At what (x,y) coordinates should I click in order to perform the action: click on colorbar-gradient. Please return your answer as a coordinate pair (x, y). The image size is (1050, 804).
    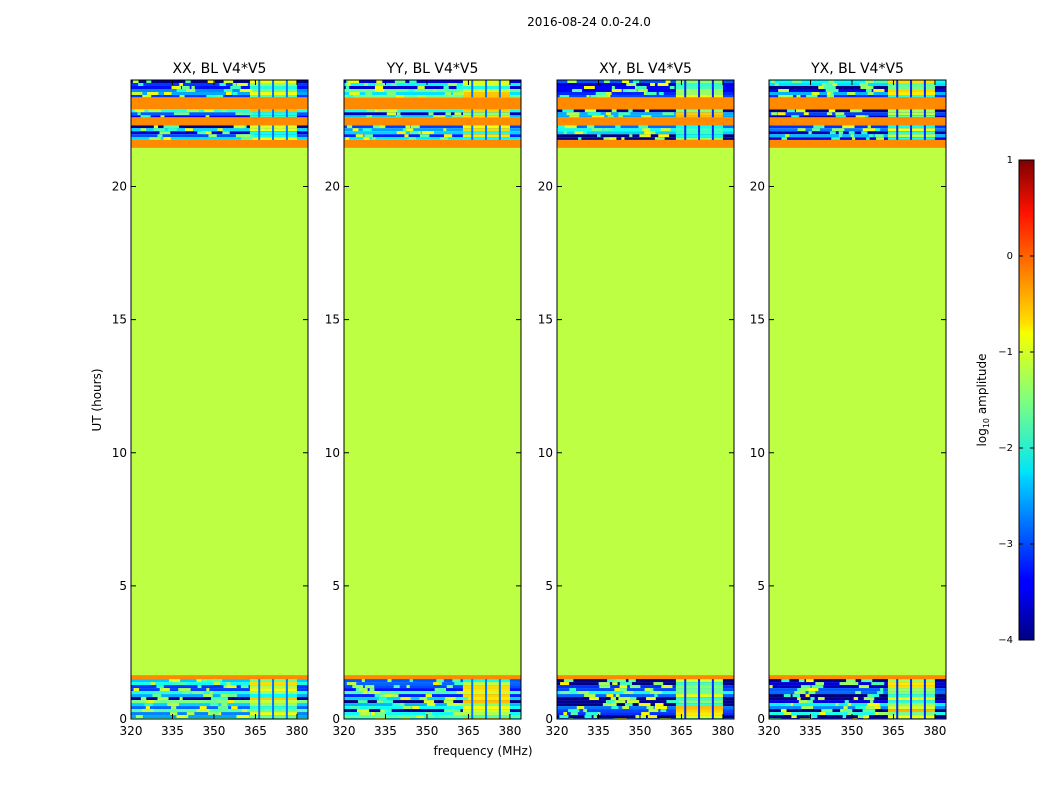
    Looking at the image, I should click on (1026, 400).